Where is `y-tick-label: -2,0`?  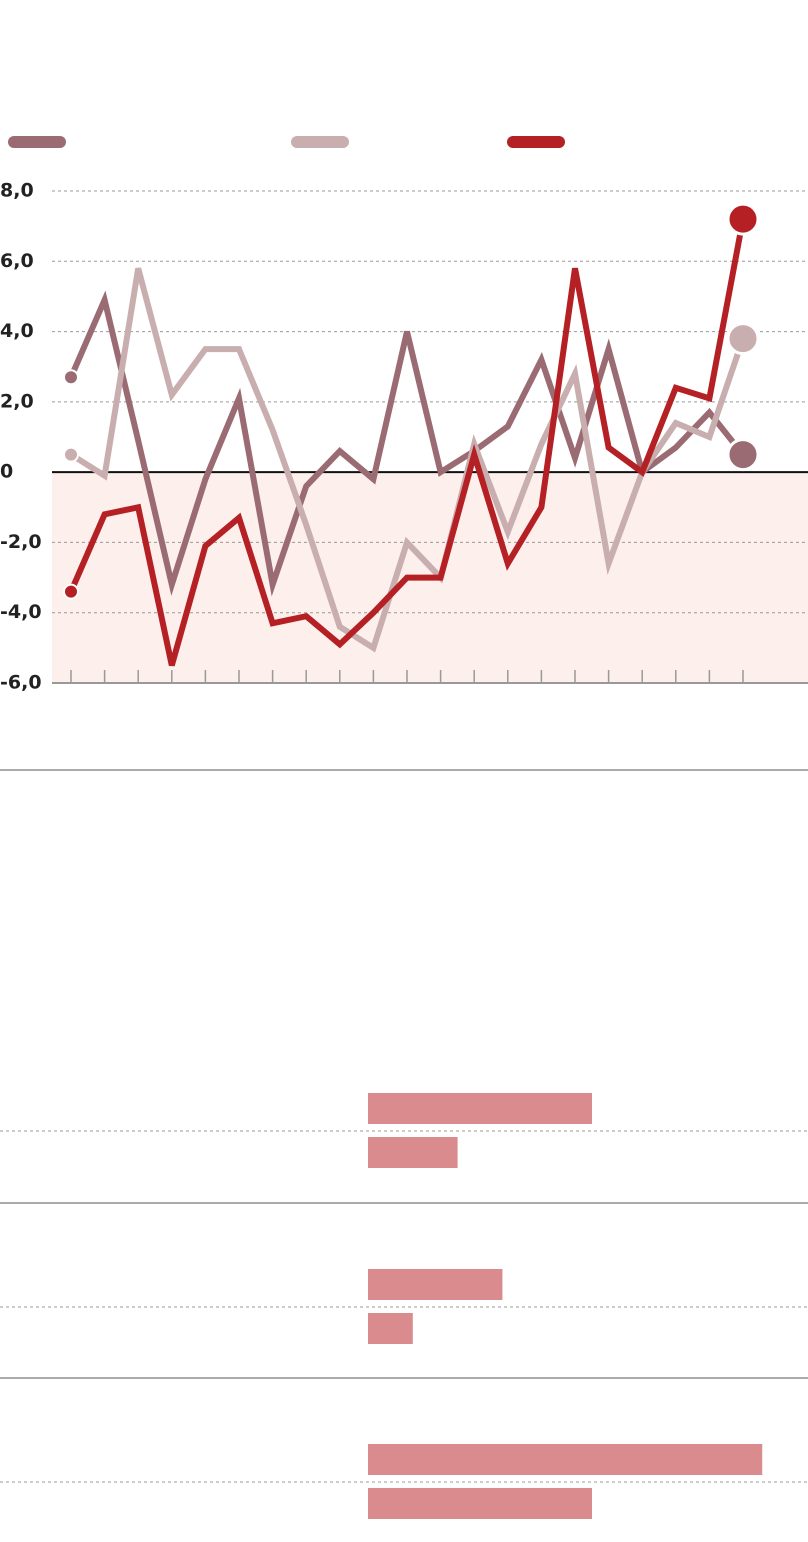 y-tick-label: -2,0 is located at coordinates (21, 542).